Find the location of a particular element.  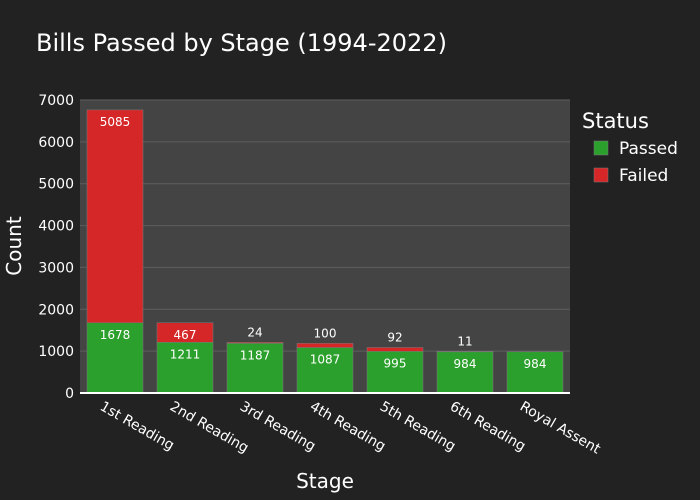

data-label-failed: 100 is located at coordinates (325, 333).